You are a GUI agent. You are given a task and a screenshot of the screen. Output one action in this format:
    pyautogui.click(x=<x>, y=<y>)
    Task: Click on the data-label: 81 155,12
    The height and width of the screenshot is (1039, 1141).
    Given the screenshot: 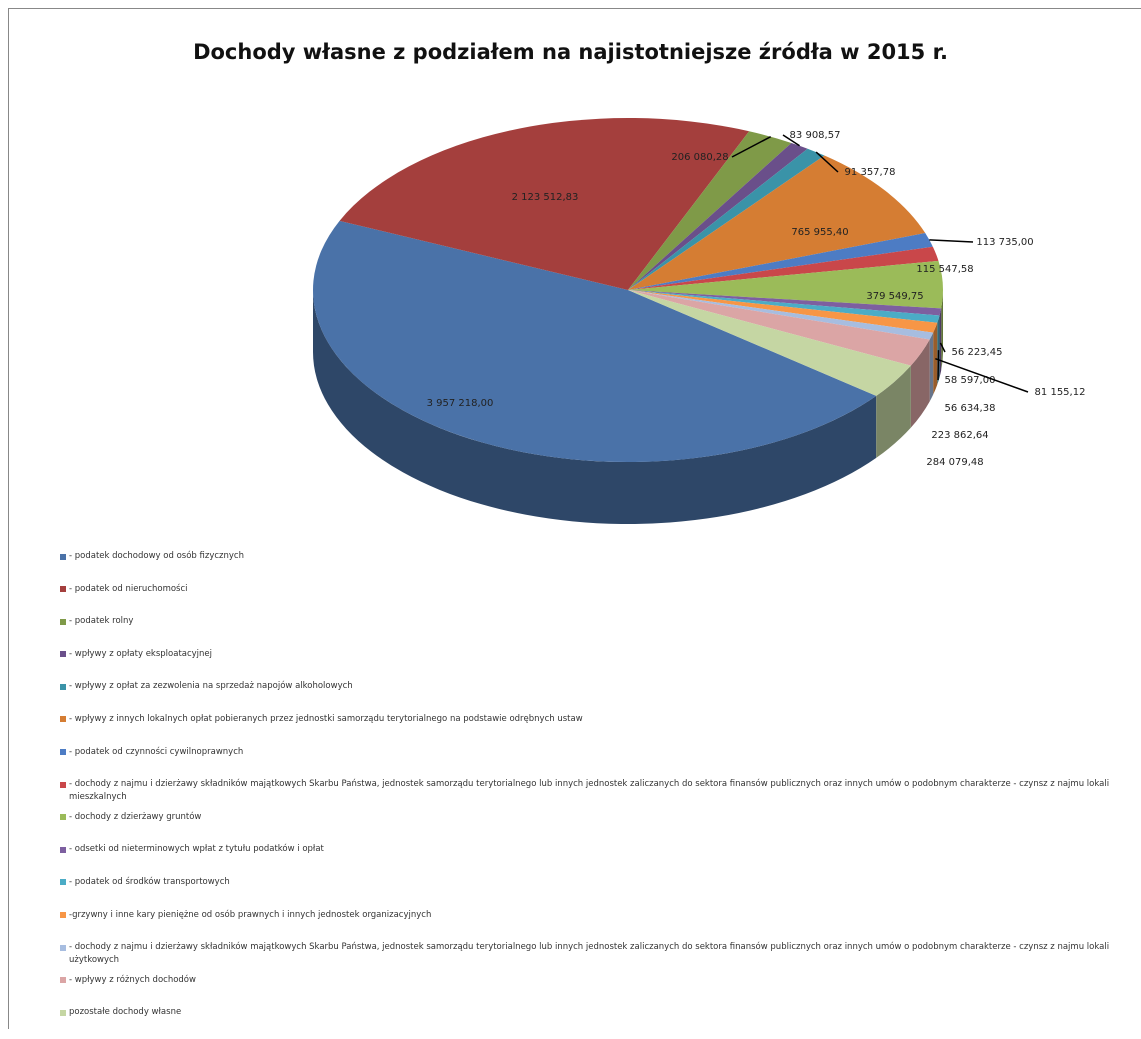 What is the action you would take?
    pyautogui.click(x=1060, y=392)
    